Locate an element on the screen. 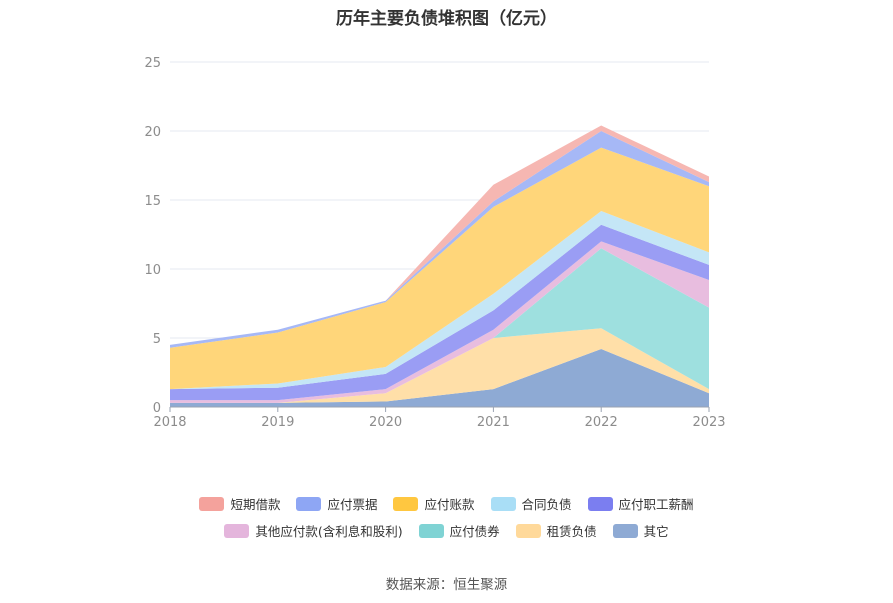 Image resolution: width=893 pixels, height=603 pixels. legend-item: 其他应付款(含利息和股利) is located at coordinates (313, 530).